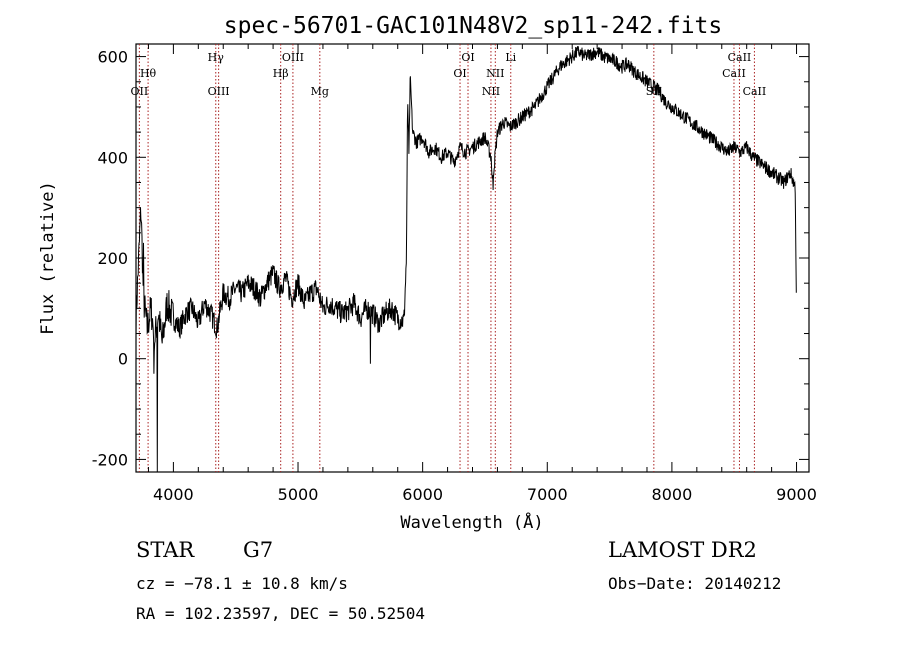 This screenshot has width=900, height=649. Describe the element at coordinates (112, 57) in the screenshot. I see `y-tick-label: 600` at that location.